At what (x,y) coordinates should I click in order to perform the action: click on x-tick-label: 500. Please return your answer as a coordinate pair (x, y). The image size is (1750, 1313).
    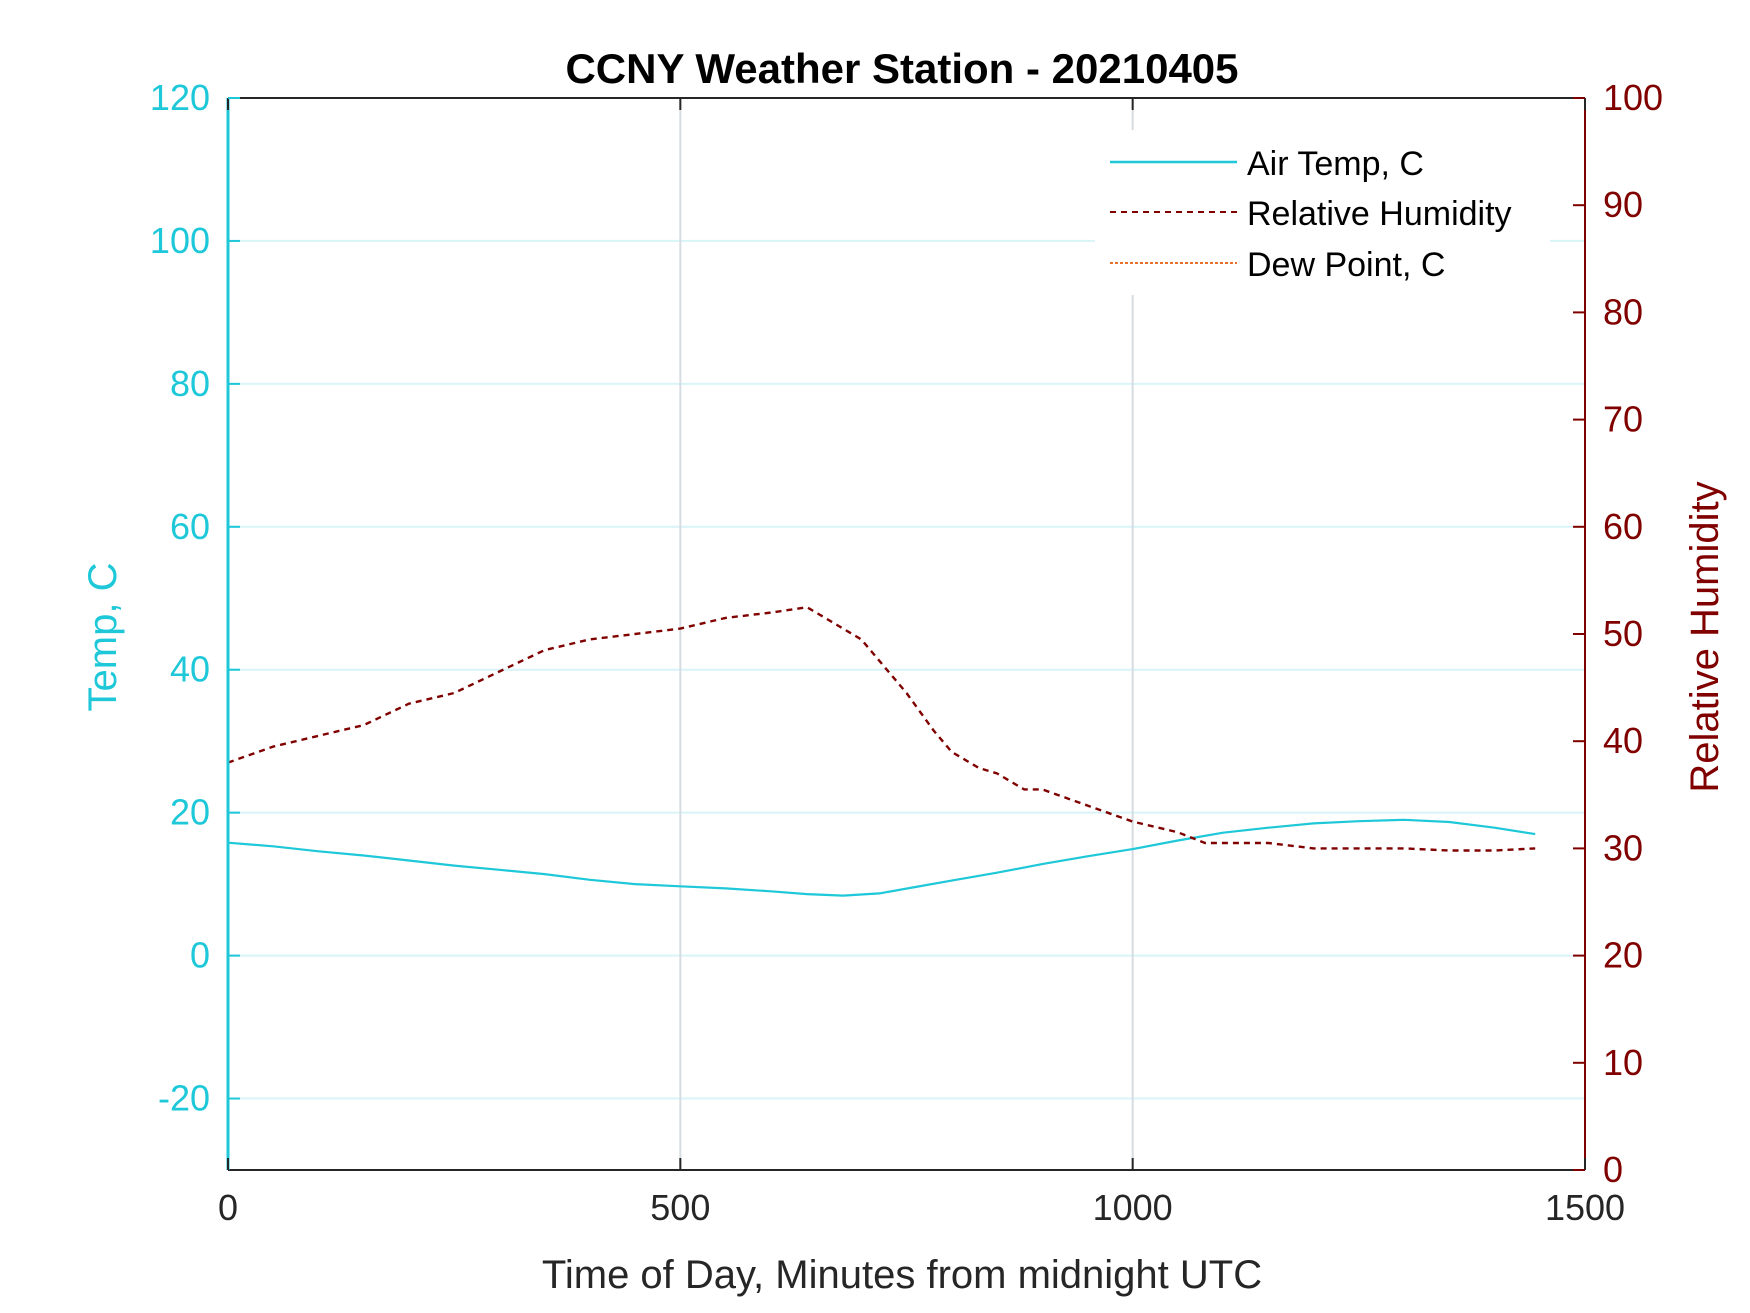
    Looking at the image, I should click on (680, 1207).